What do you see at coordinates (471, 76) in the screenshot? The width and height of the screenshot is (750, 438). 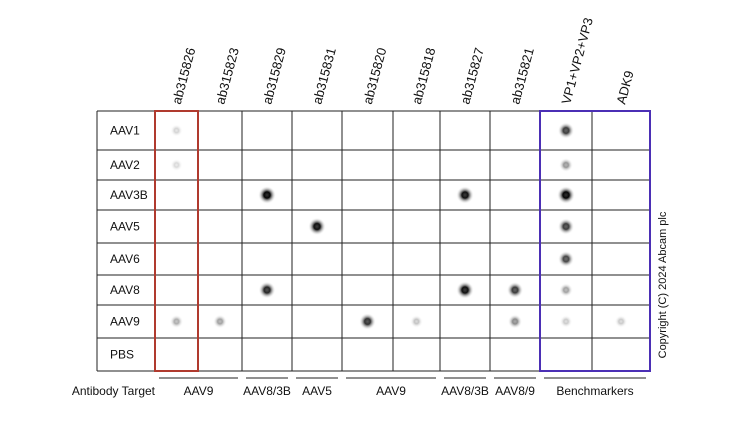 I see `column-label: ab315827` at bounding box center [471, 76].